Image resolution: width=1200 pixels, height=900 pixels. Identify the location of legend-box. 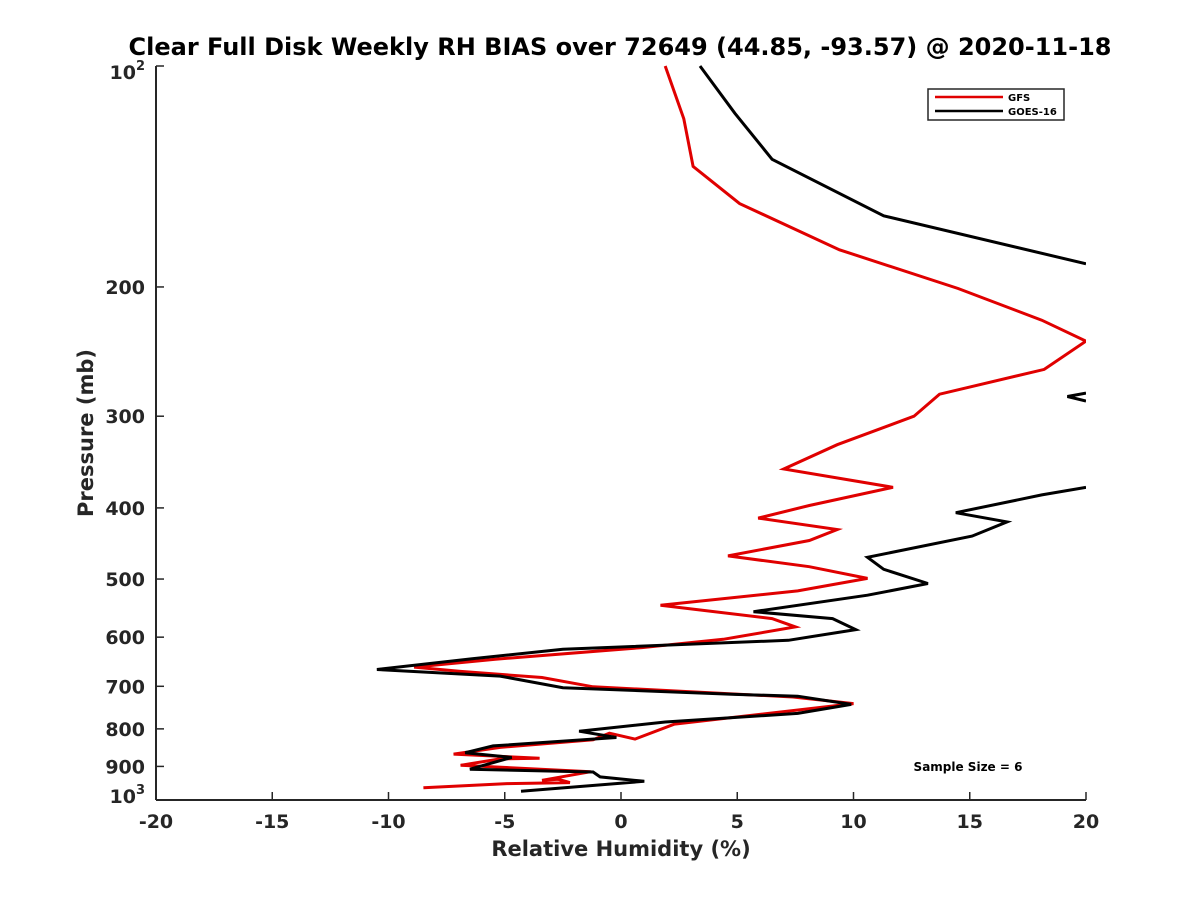
(996, 104).